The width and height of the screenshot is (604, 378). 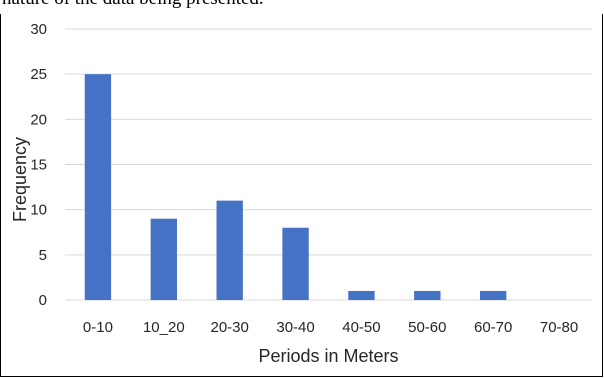 I want to click on x-tick-label: 70-80, so click(x=559, y=327).